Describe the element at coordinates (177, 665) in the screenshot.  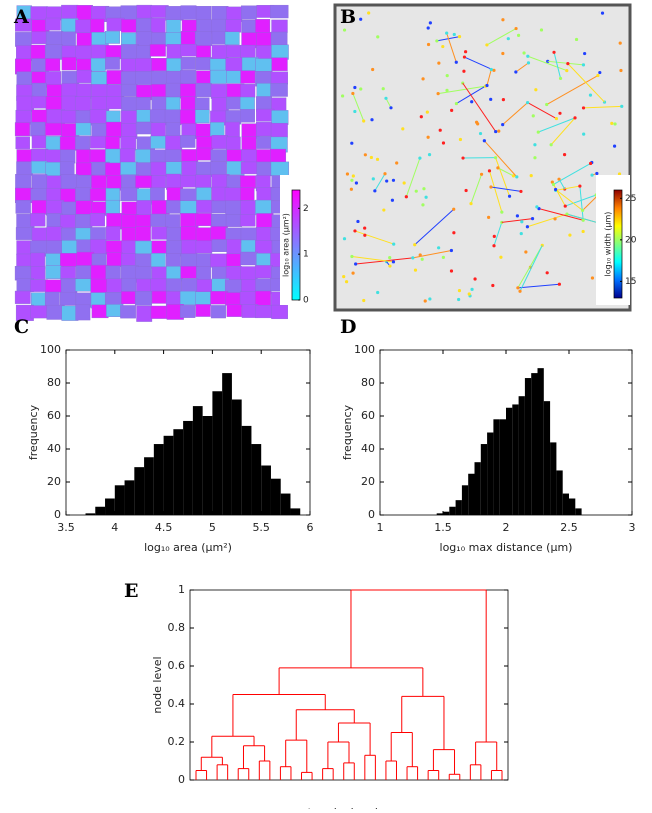
I see `y-tick-label: 0.6` at that location.